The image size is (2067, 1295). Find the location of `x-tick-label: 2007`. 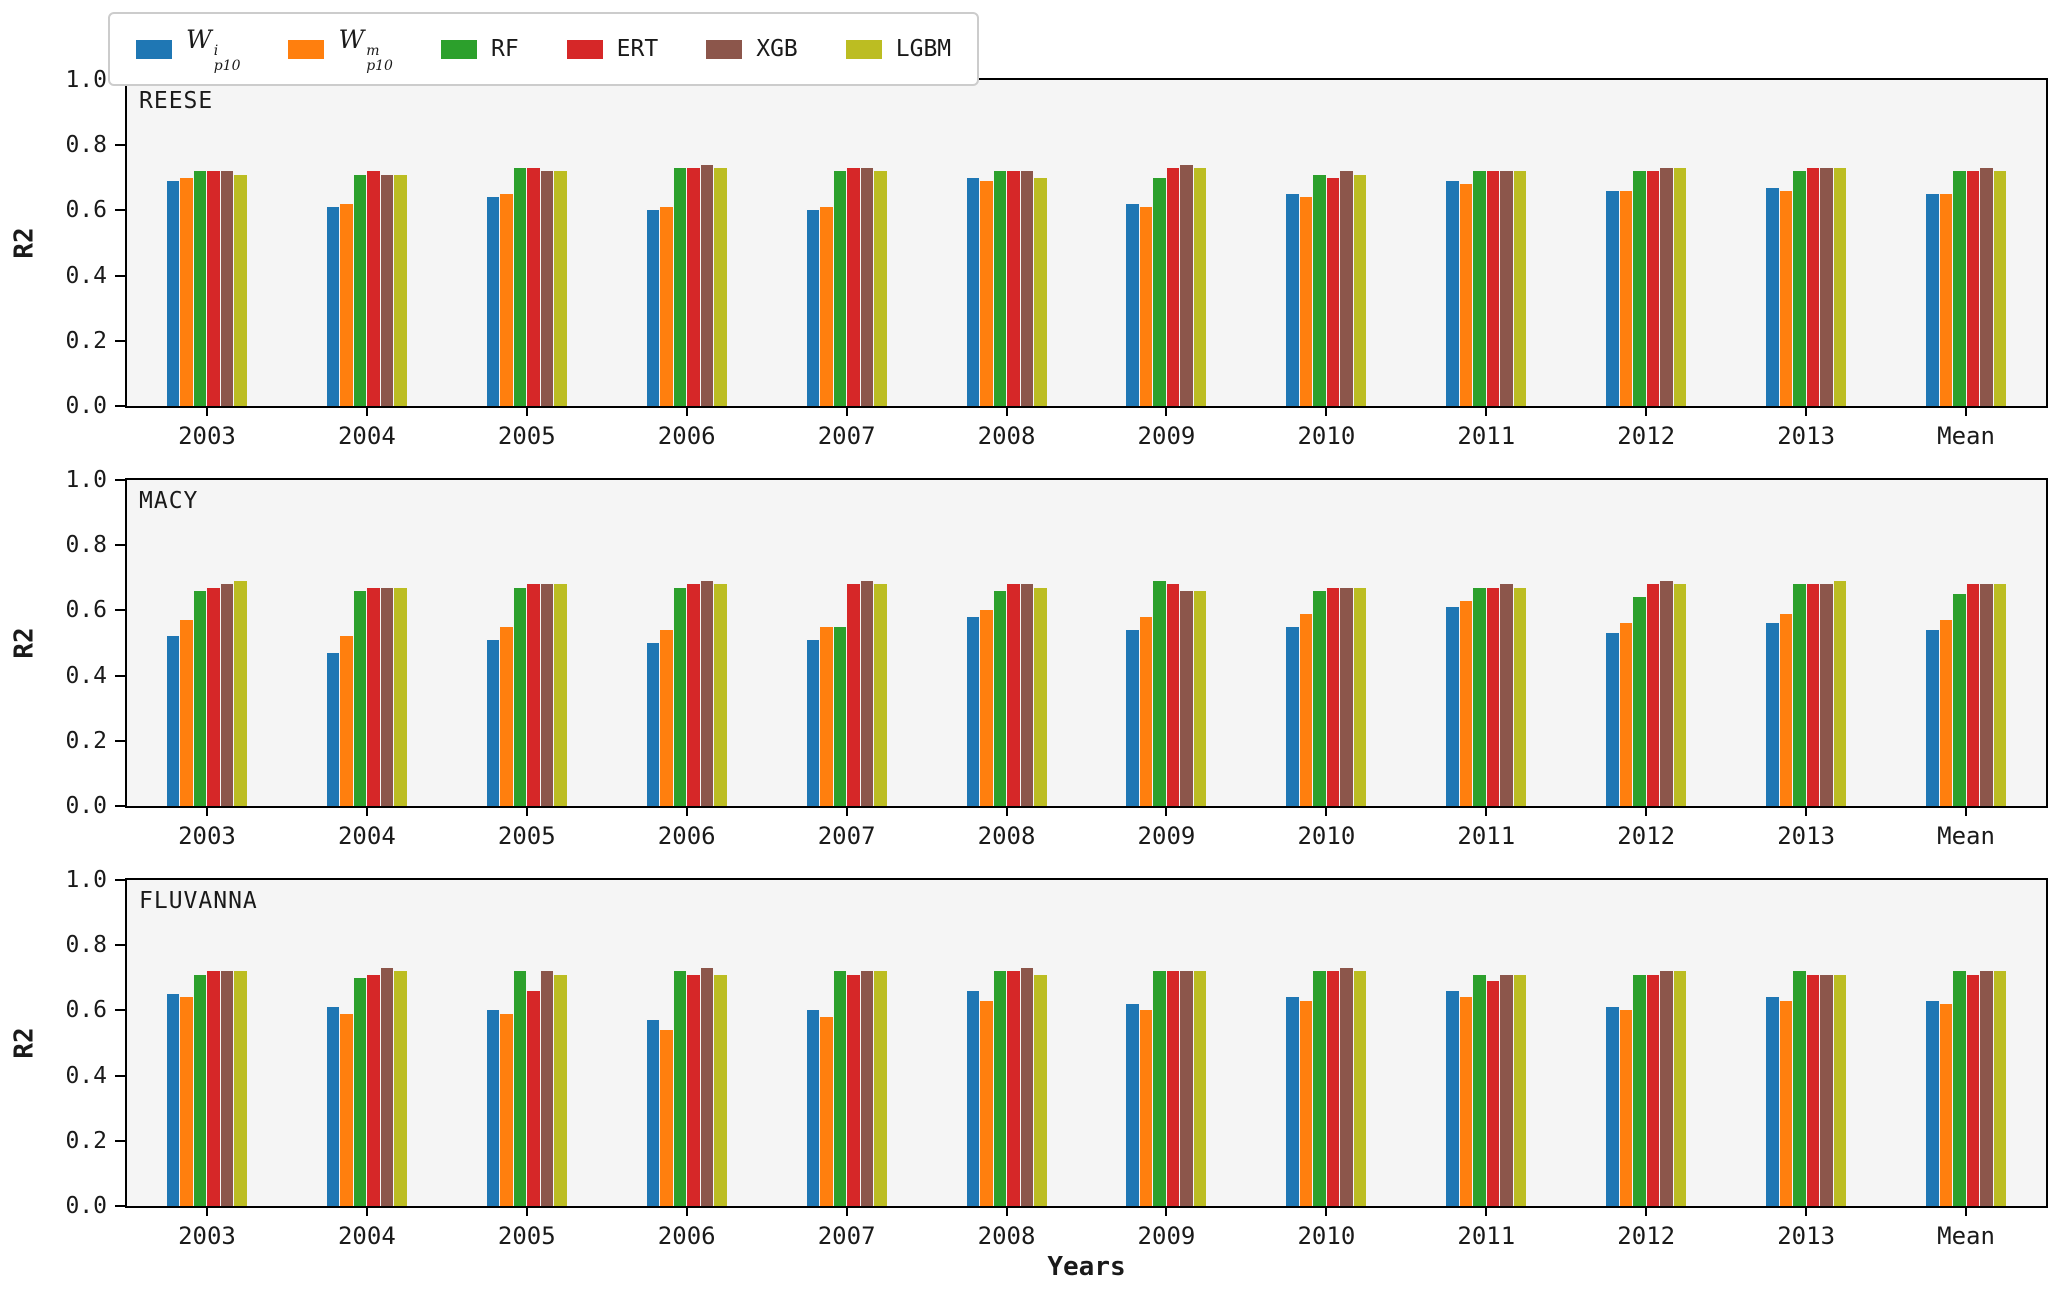

x-tick-label: 2007 is located at coordinates (846, 436).